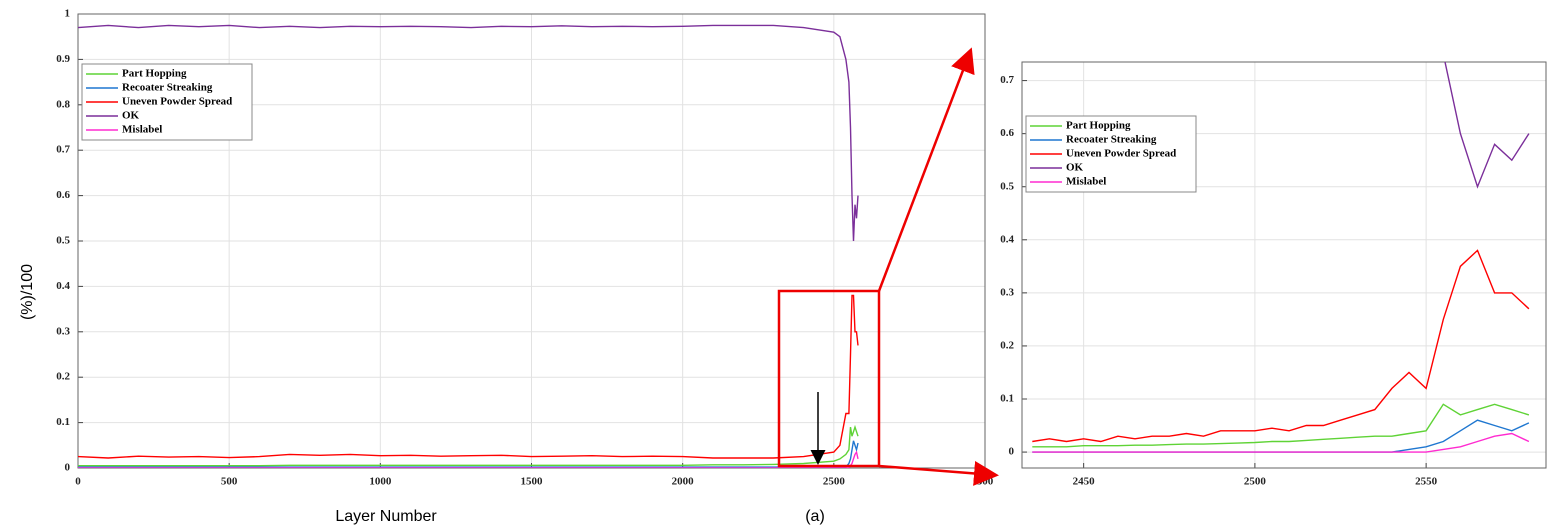 The height and width of the screenshot is (529, 1551). What do you see at coordinates (1426, 482) in the screenshot?
I see `x-tick-label: 2550` at bounding box center [1426, 482].